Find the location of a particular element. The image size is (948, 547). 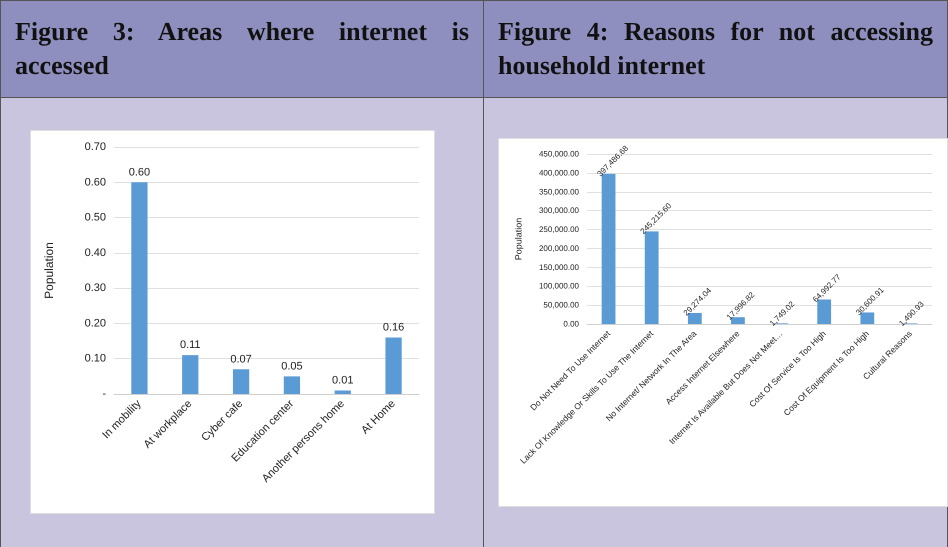

y-tick-label: 450,000.00 is located at coordinates (559, 154).